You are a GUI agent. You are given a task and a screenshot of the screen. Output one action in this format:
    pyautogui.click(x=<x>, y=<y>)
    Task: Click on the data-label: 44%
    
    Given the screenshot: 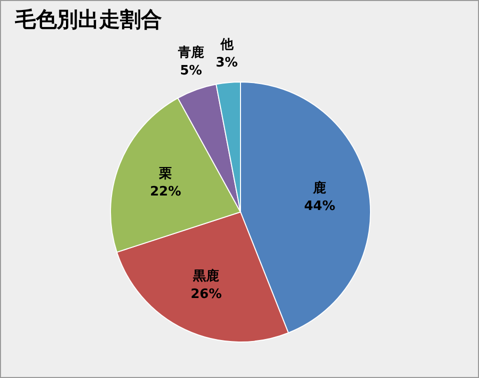 What is the action you would take?
    pyautogui.click(x=320, y=206)
    